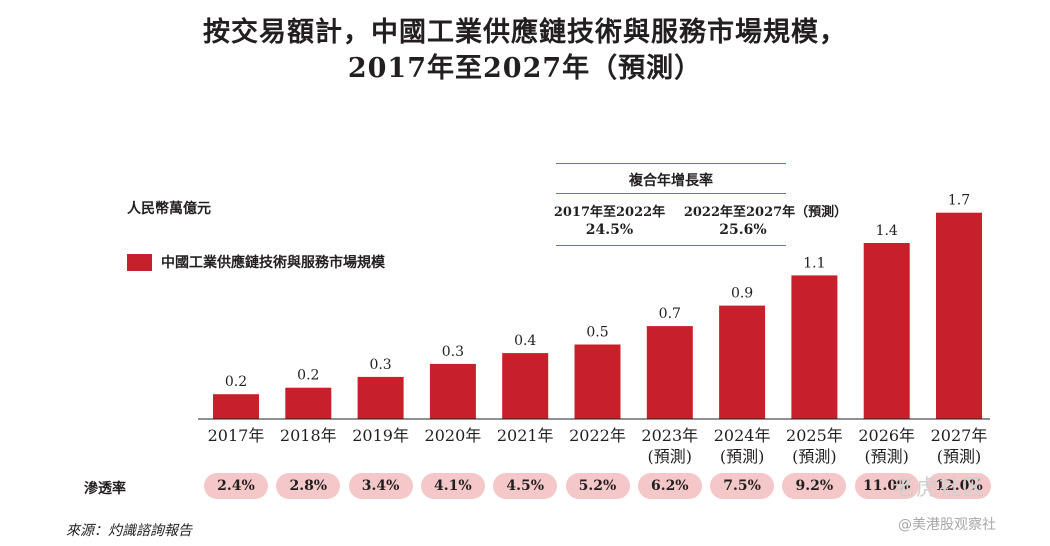 The width and height of the screenshot is (1050, 546). I want to click on penetration-rate-7: 7.5%, so click(742, 486).